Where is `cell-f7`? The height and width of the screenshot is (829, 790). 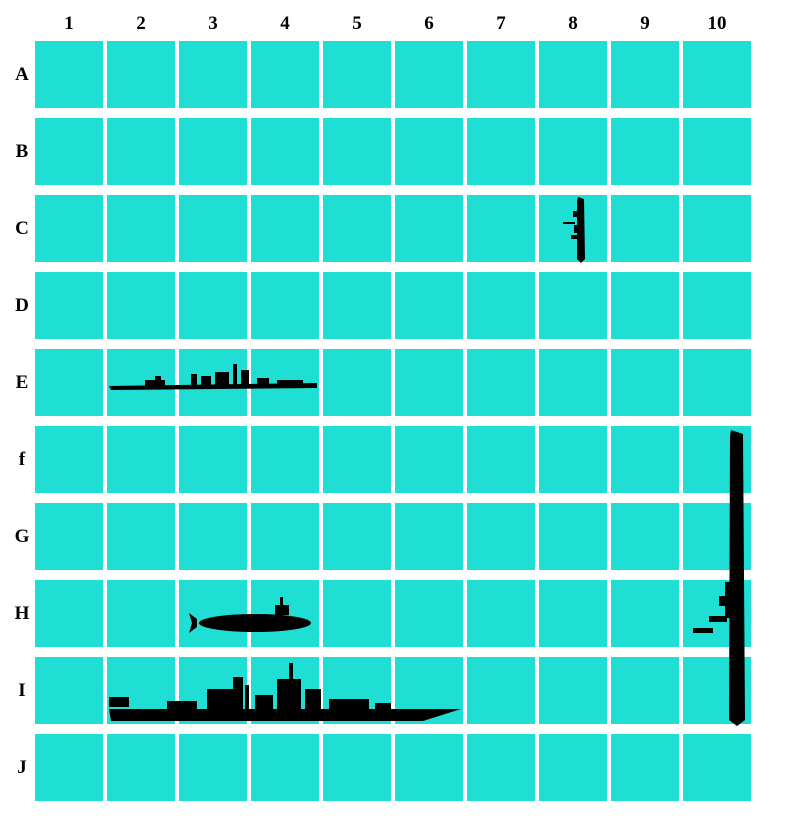 cell-f7 is located at coordinates (501, 459).